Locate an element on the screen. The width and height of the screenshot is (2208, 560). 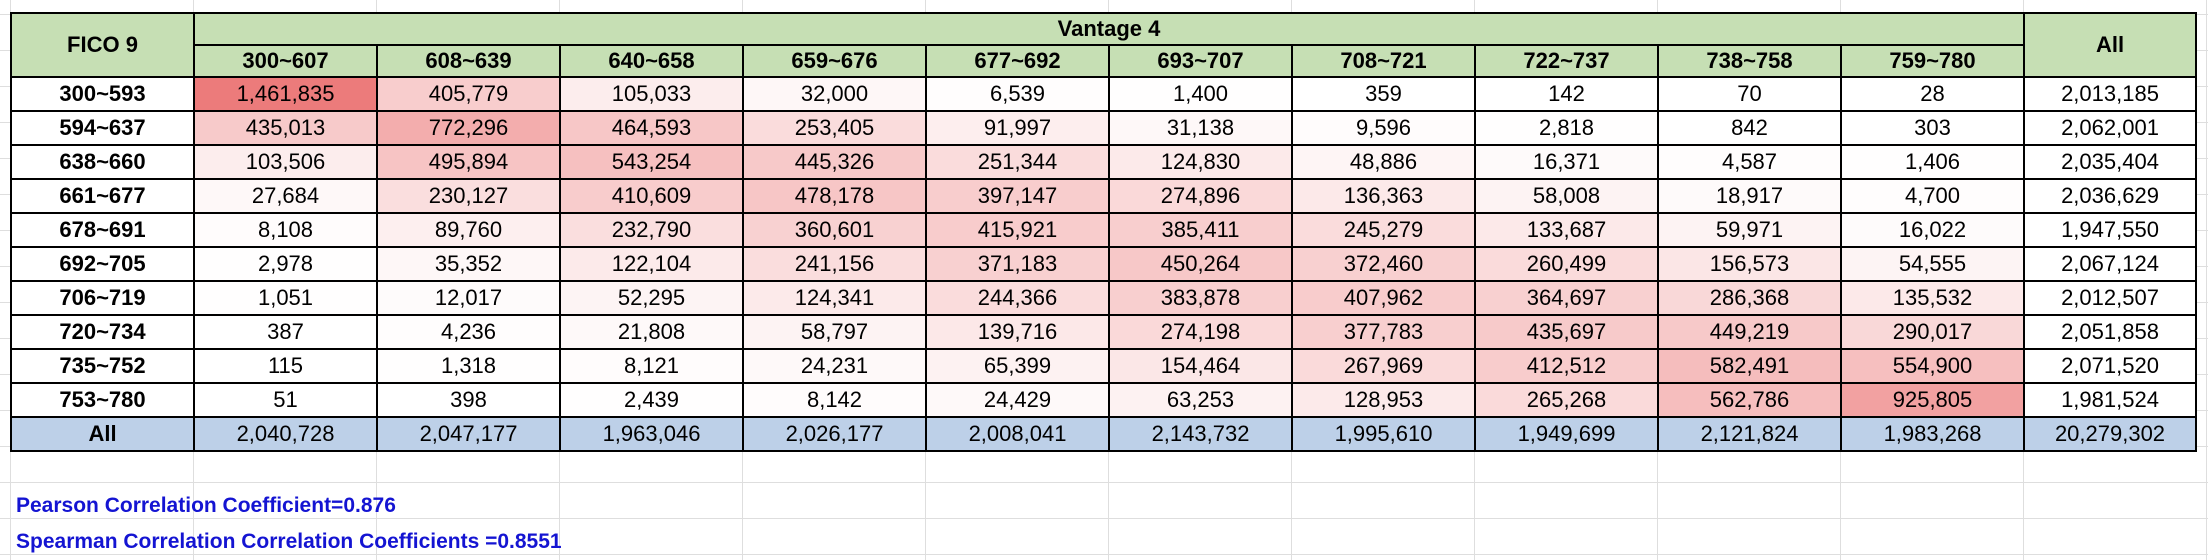
matrix-cell: 290,017 is located at coordinates (1932, 332).